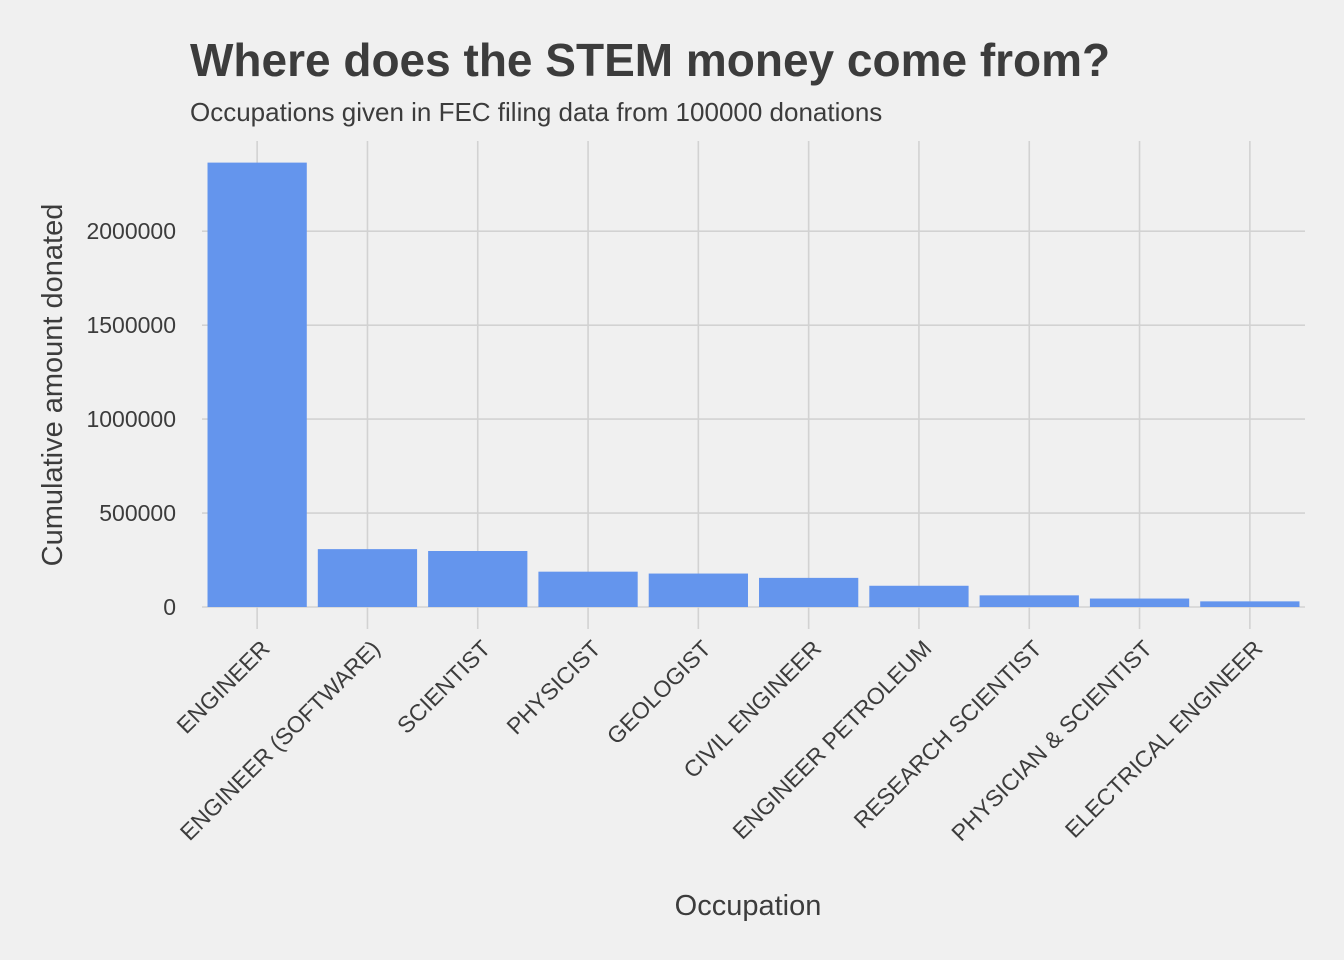 This screenshot has width=1344, height=960. What do you see at coordinates (222, 686) in the screenshot?
I see `x-tick-label: ENGINEER` at bounding box center [222, 686].